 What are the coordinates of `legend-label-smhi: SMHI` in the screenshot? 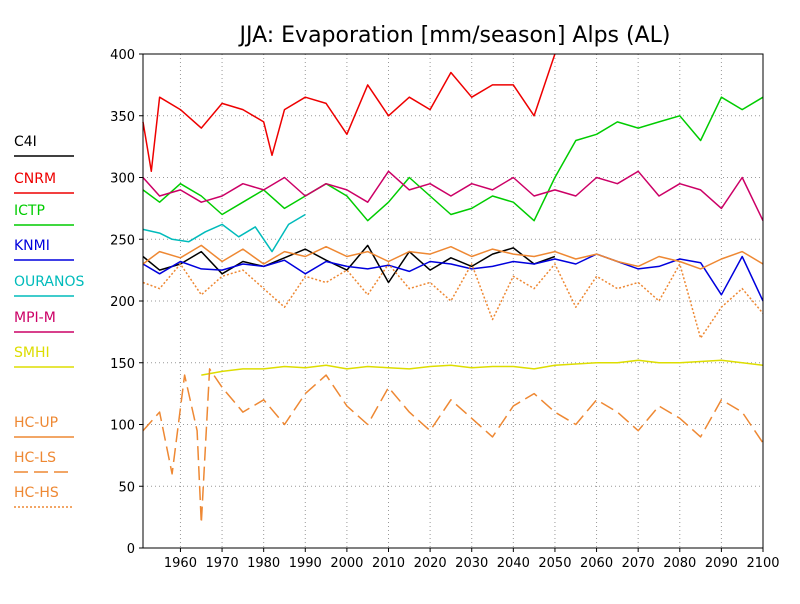 It's located at (32, 353).